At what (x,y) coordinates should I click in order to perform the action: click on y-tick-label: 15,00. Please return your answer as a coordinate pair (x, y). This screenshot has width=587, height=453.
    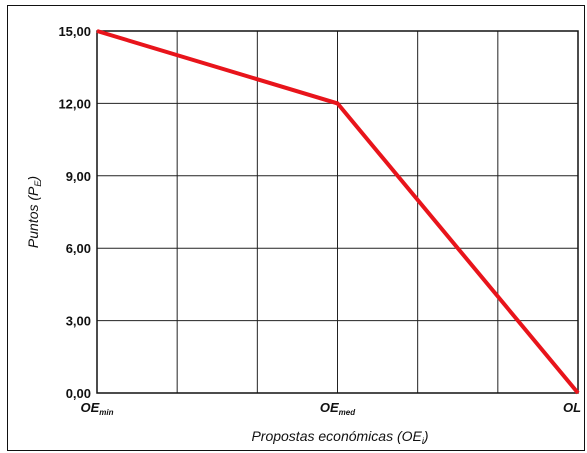
    Looking at the image, I should click on (74, 31).